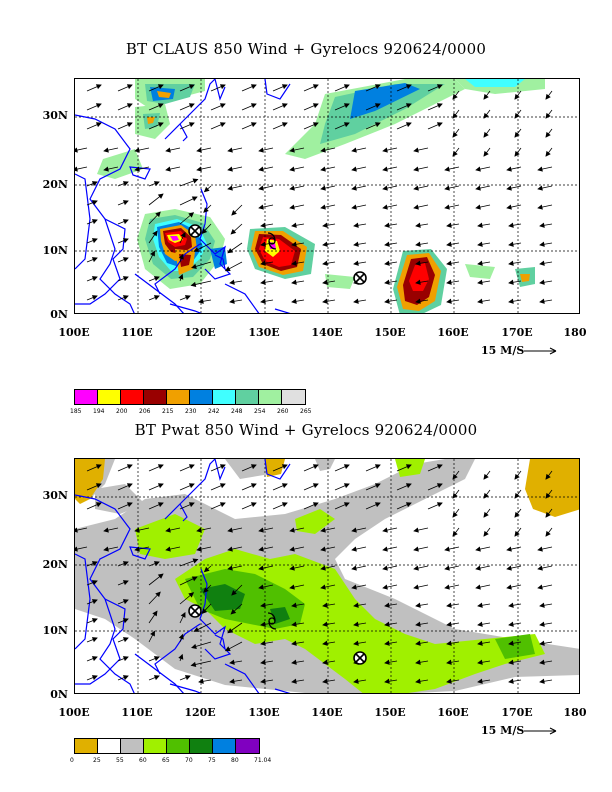  Describe the element at coordinates (55, 115) in the screenshot. I see `panel1-lat-label-30n: 30N` at that location.